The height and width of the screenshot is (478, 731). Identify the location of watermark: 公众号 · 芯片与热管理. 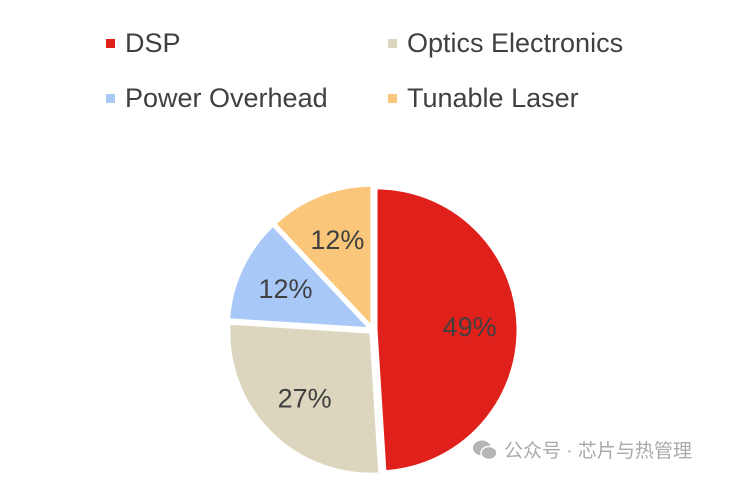
(582, 449).